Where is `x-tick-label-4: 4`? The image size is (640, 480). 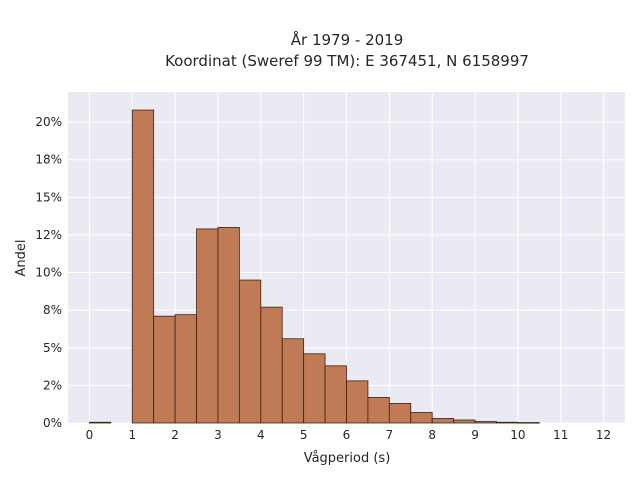 x-tick-label-4: 4 is located at coordinates (261, 435).